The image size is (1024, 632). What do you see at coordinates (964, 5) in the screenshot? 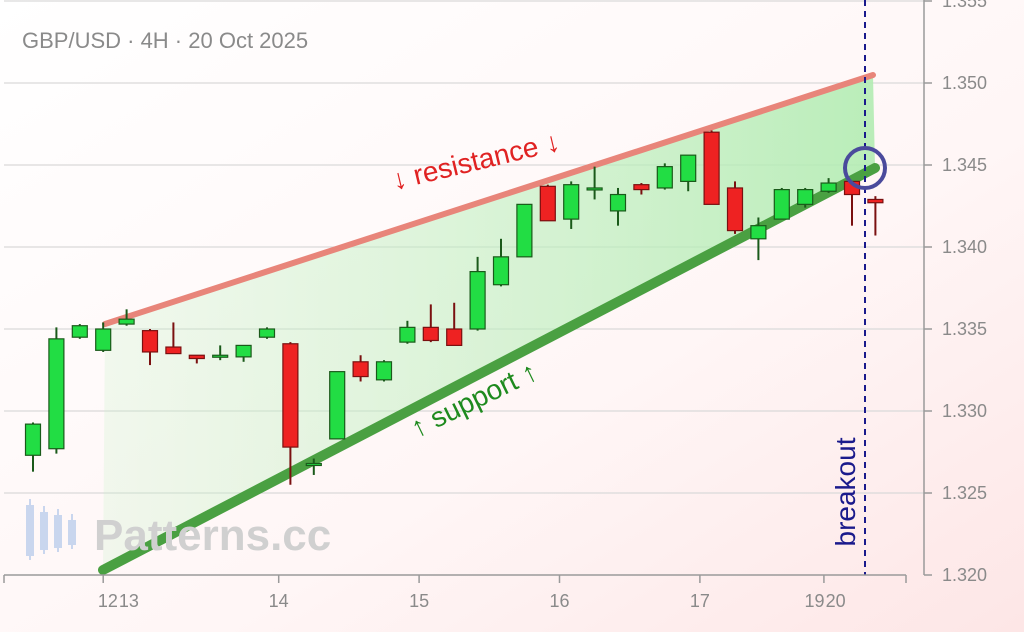
I see `y-tick-label: 1.355` at bounding box center [964, 5].